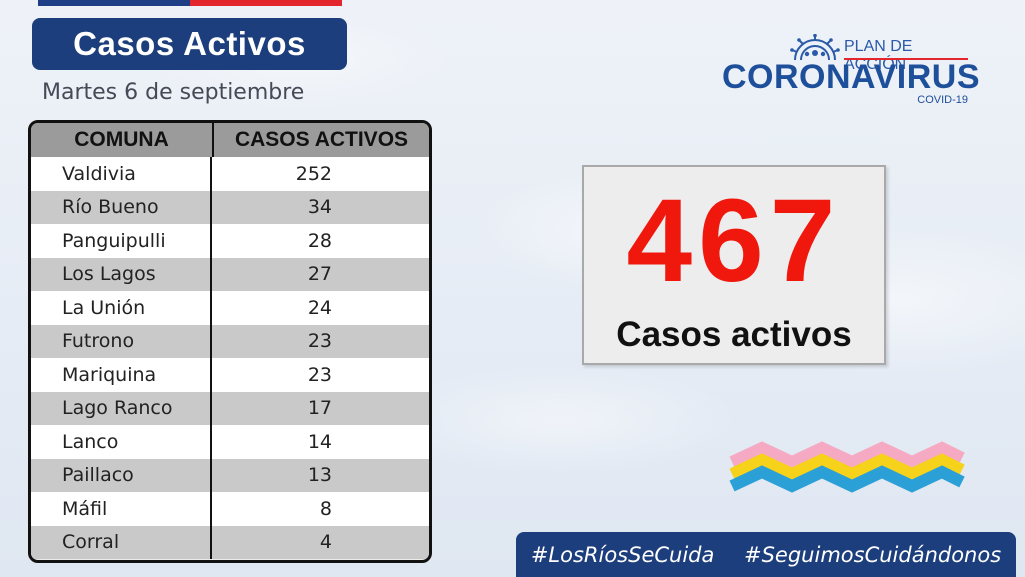 The image size is (1025, 577). I want to click on logo-subtitle: COVID-19, so click(942, 100).